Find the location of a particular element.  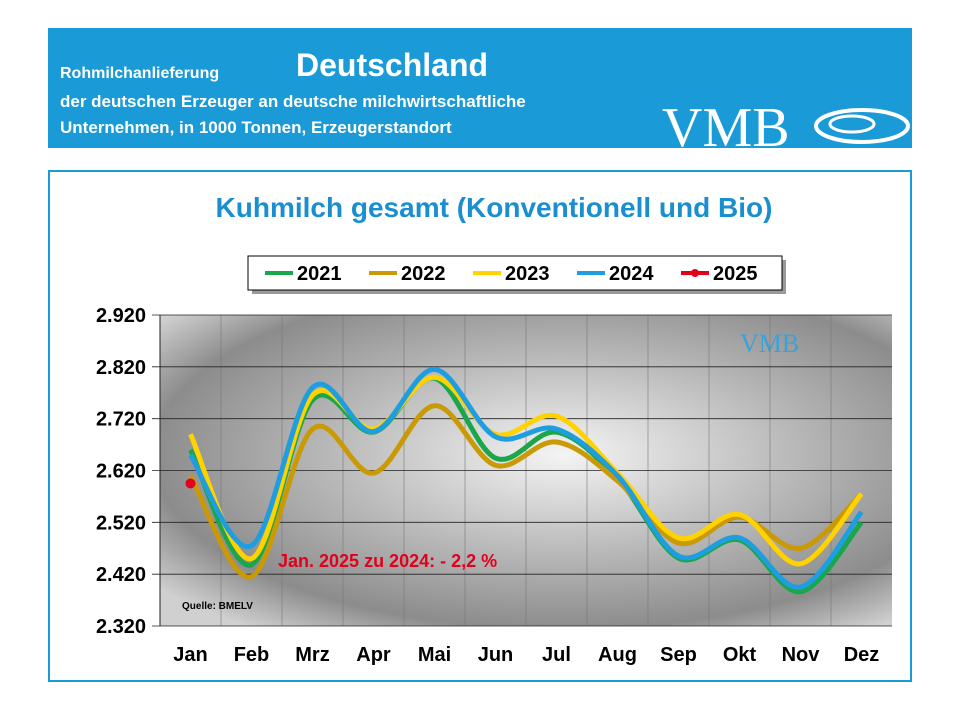

x-tick-label: Apr is located at coordinates (373, 655).